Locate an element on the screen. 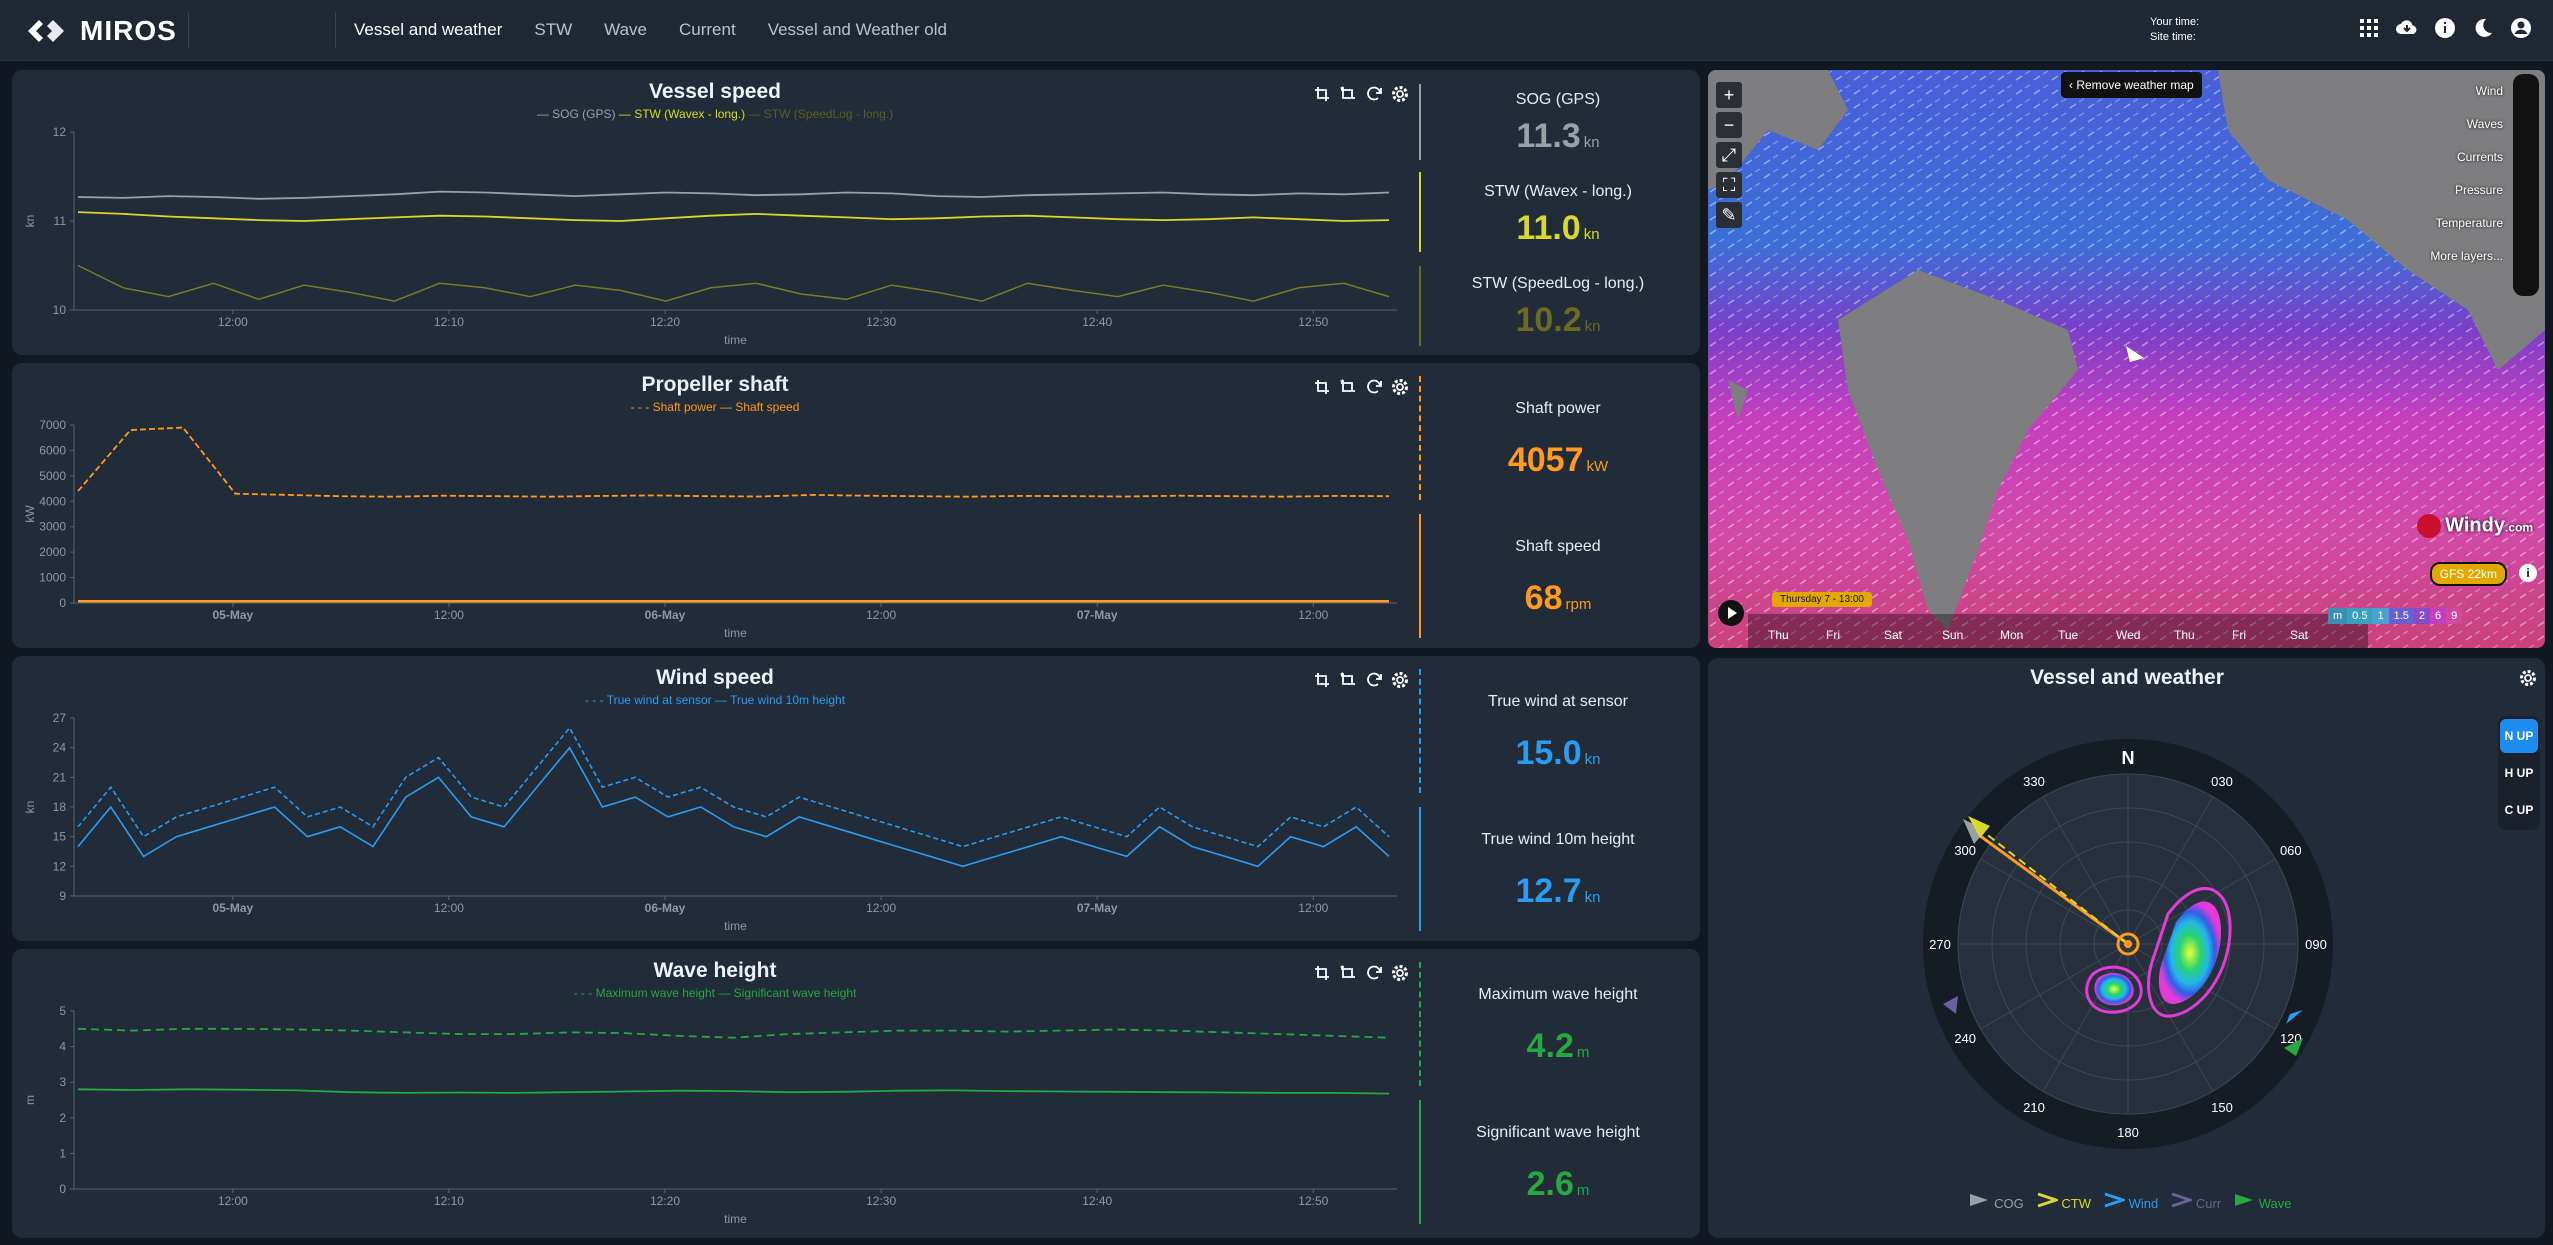 The image size is (2553, 1245). bearing-label: 150 is located at coordinates (2222, 1107).